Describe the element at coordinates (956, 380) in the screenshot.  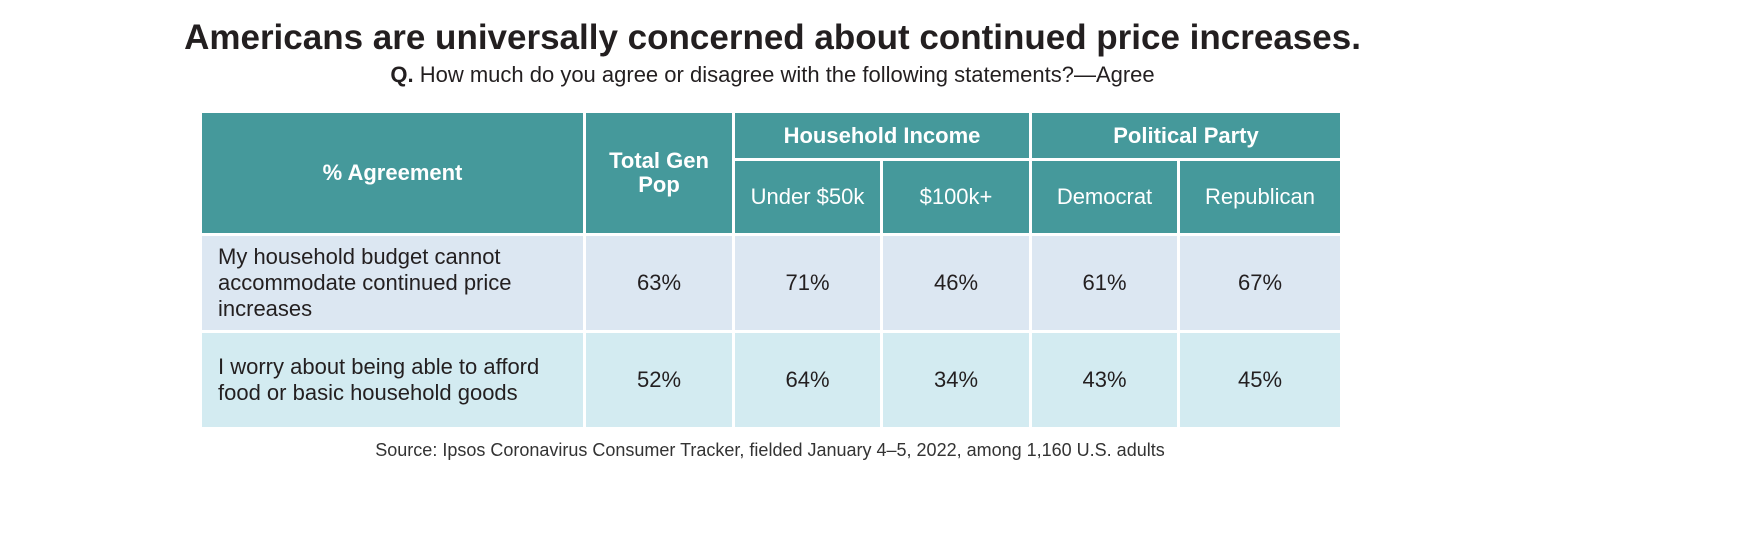
I see `cell-100k-plus: 34%` at that location.